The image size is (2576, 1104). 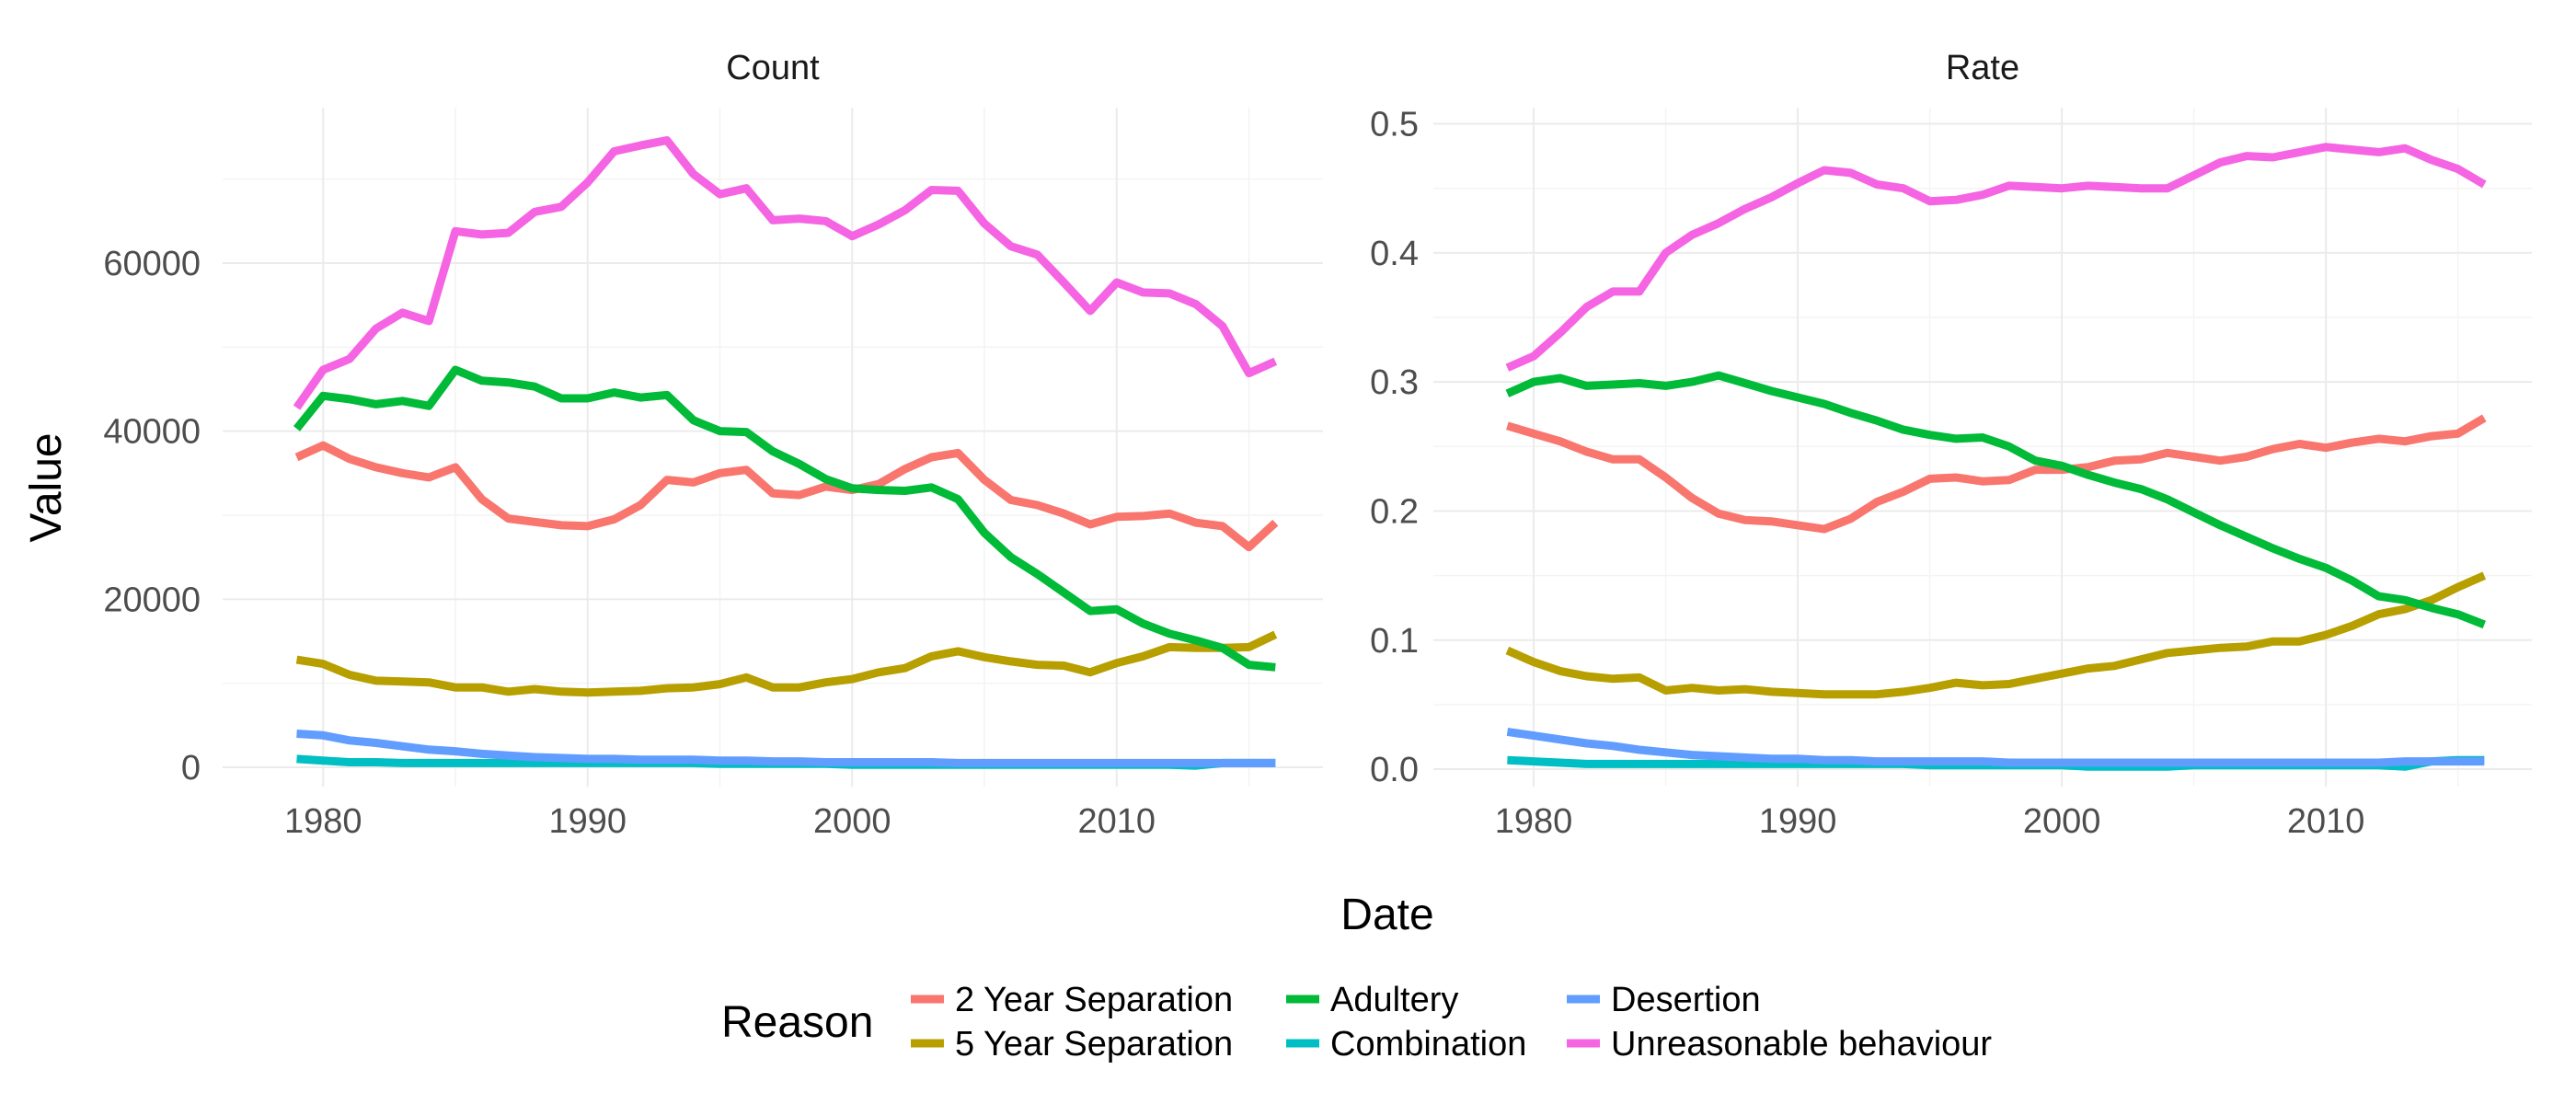 I want to click on legend-item-unreasonable-behaviour: Unreasonable behaviour, so click(x=1779, y=1044).